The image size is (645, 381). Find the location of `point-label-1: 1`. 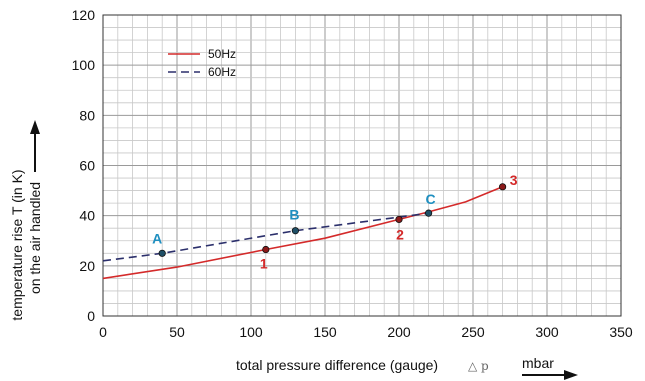

point-label-1: 1 is located at coordinates (264, 264).